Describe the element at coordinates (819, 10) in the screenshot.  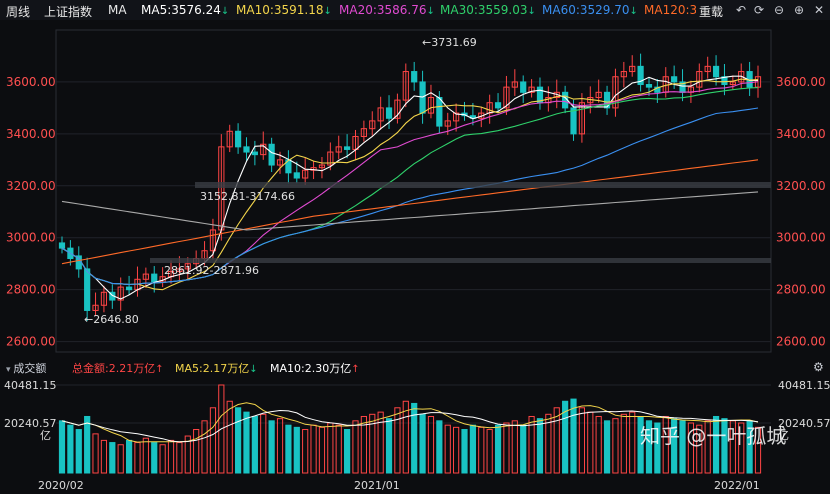
I see `close-icon: ✕` at that location.